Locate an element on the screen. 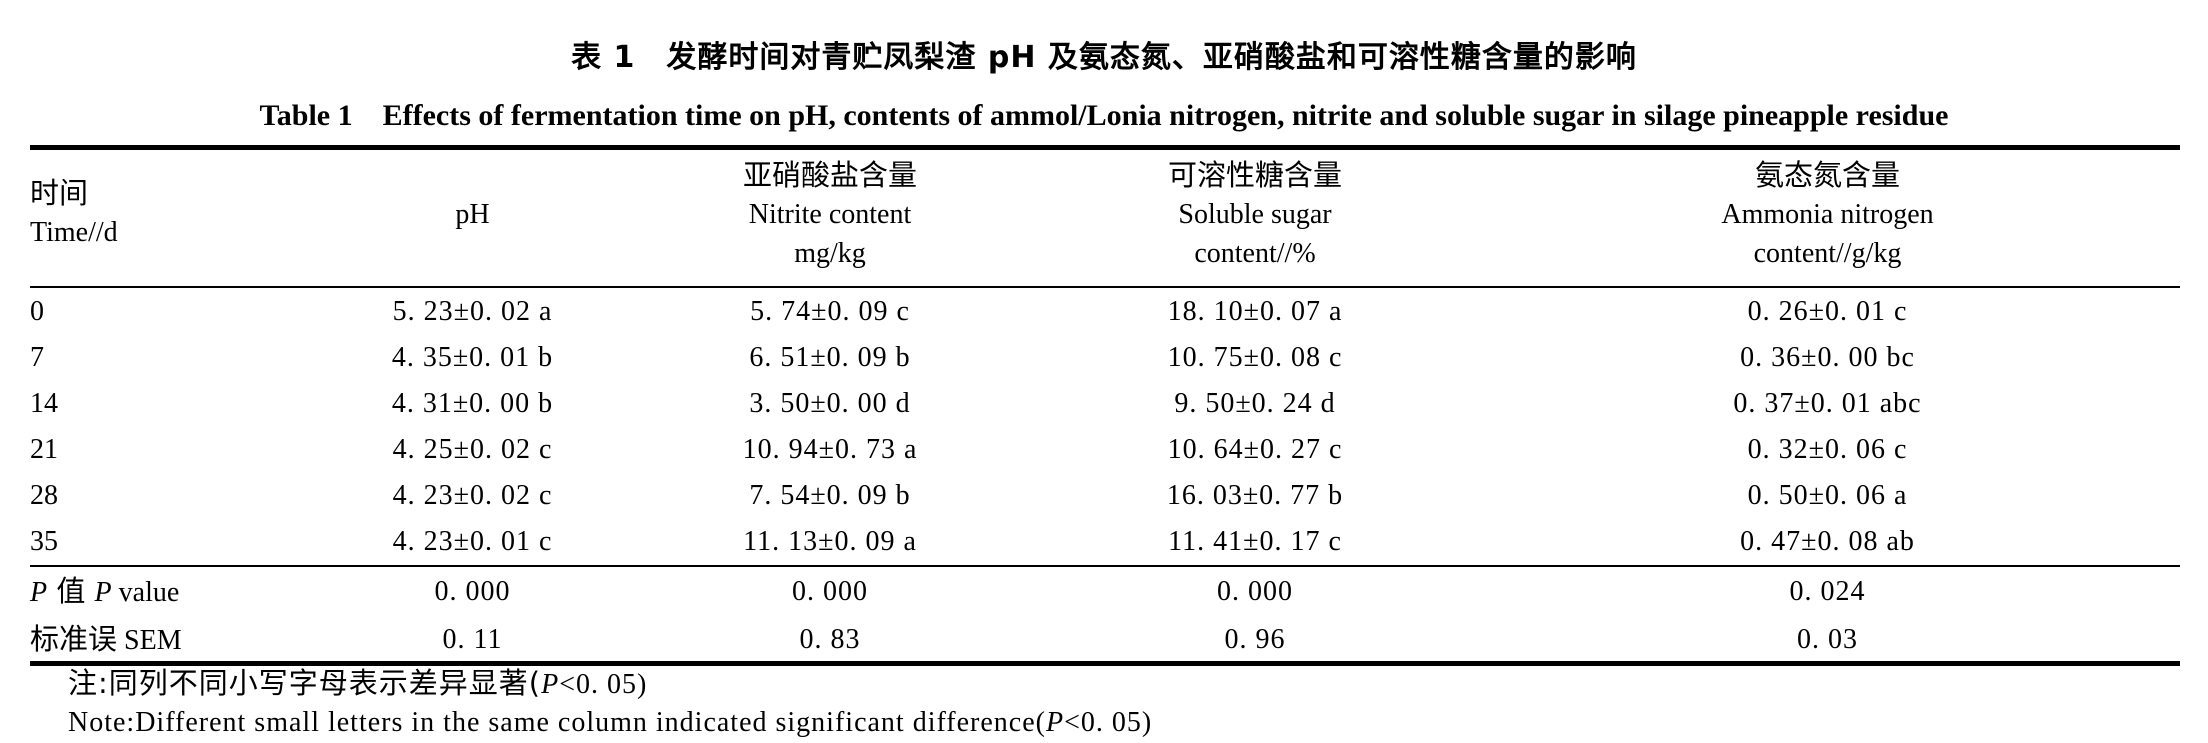  note-cn-p: P is located at coordinates (550, 684).